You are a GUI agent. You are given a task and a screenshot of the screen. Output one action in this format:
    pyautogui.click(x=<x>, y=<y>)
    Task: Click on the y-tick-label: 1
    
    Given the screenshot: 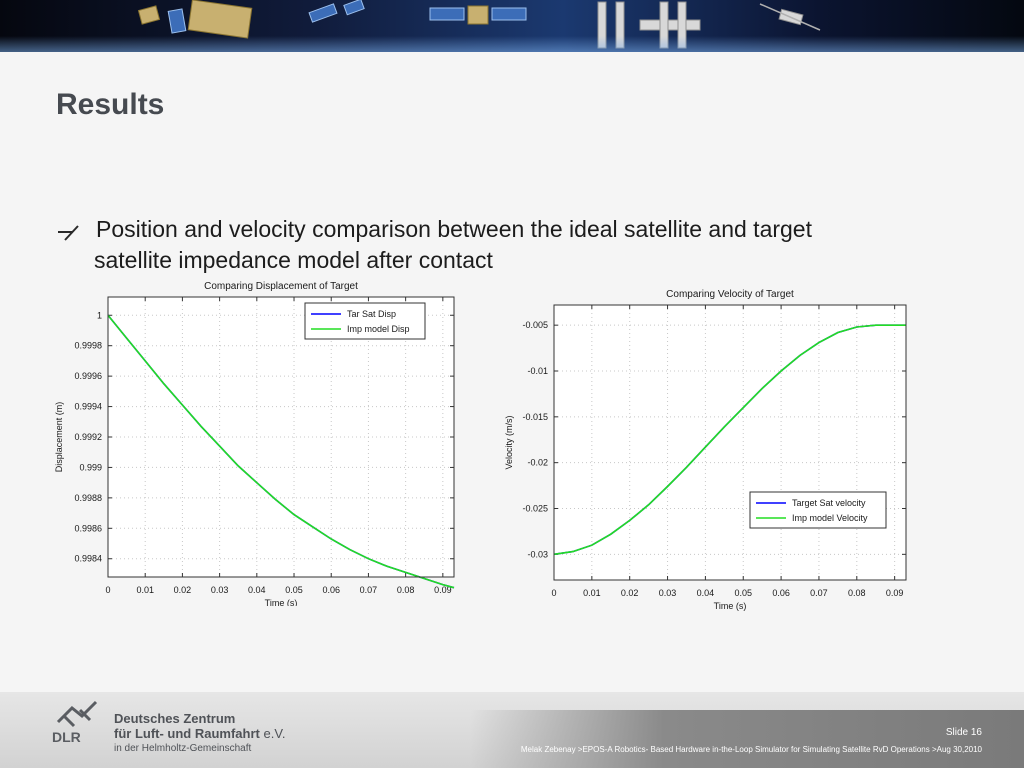 What is the action you would take?
    pyautogui.click(x=99, y=315)
    